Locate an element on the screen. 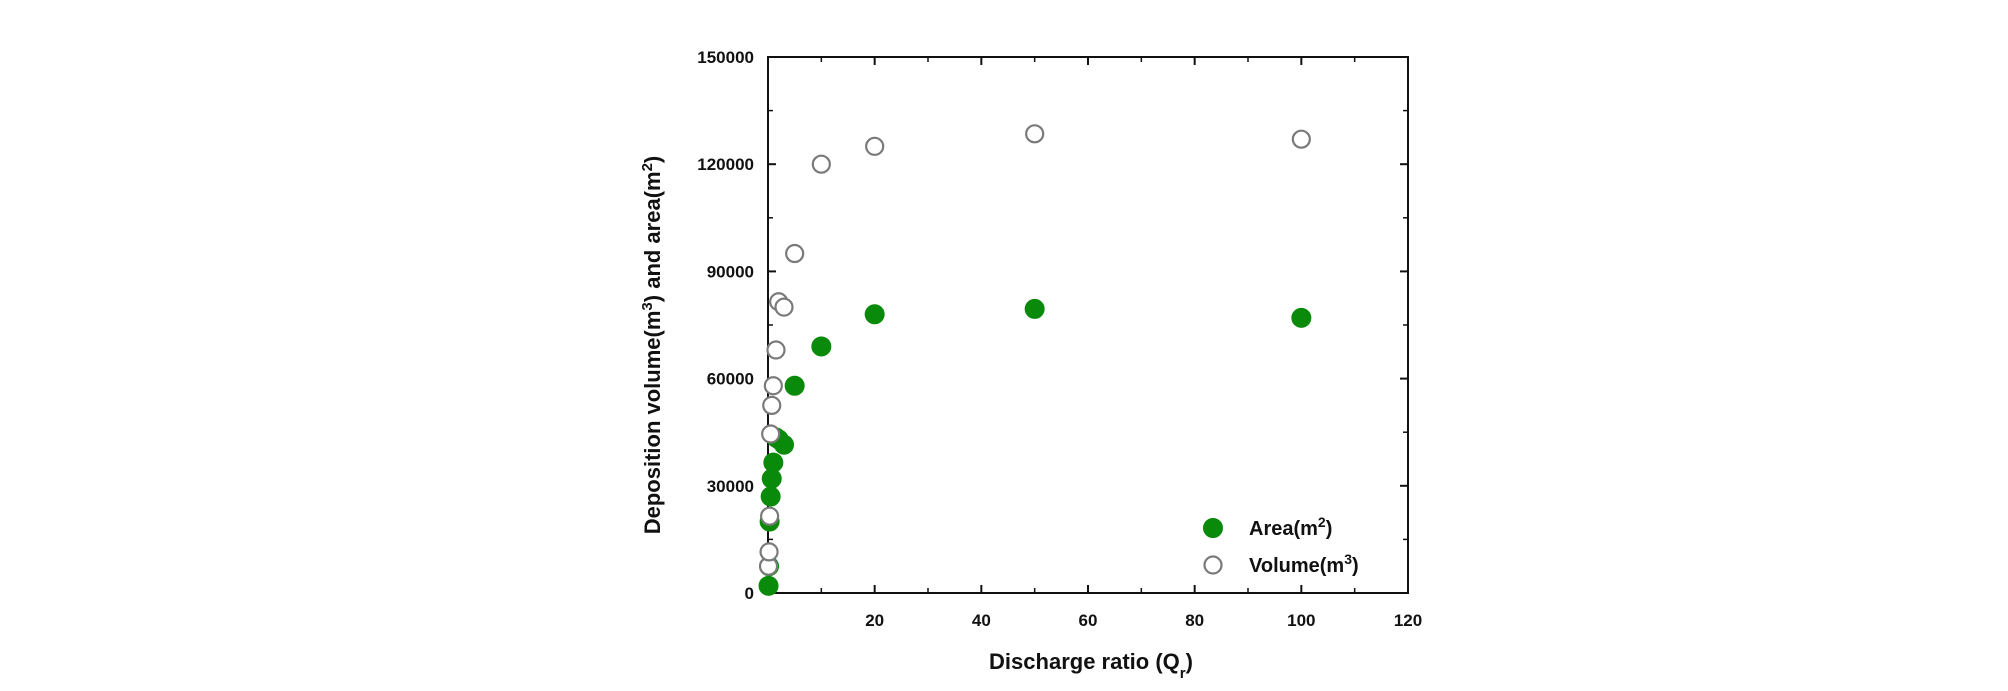 The width and height of the screenshot is (2008, 691). x-tick-label: 40 is located at coordinates (981, 620).